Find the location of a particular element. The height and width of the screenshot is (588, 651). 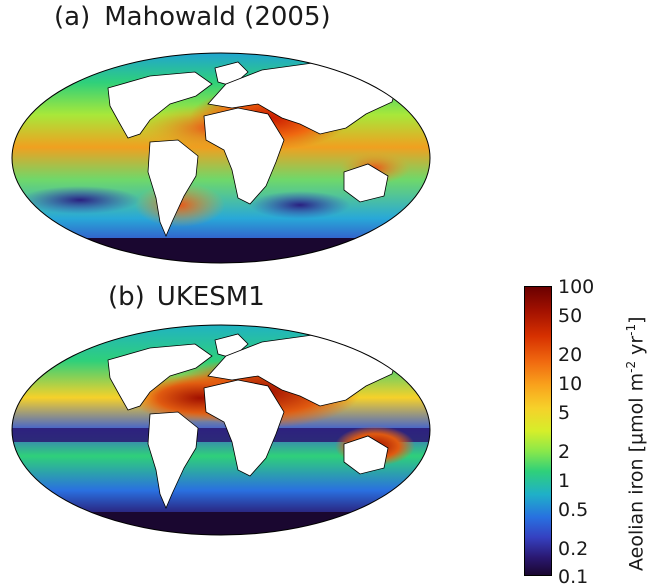

colorbar-tick: 0.1 is located at coordinates (573, 577).